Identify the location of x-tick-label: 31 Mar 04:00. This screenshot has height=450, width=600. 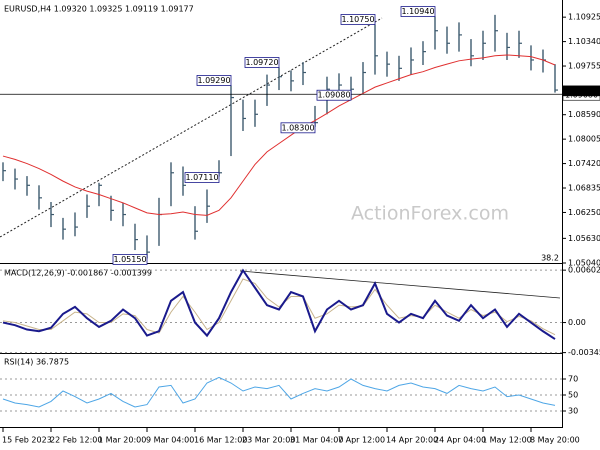
(316, 440).